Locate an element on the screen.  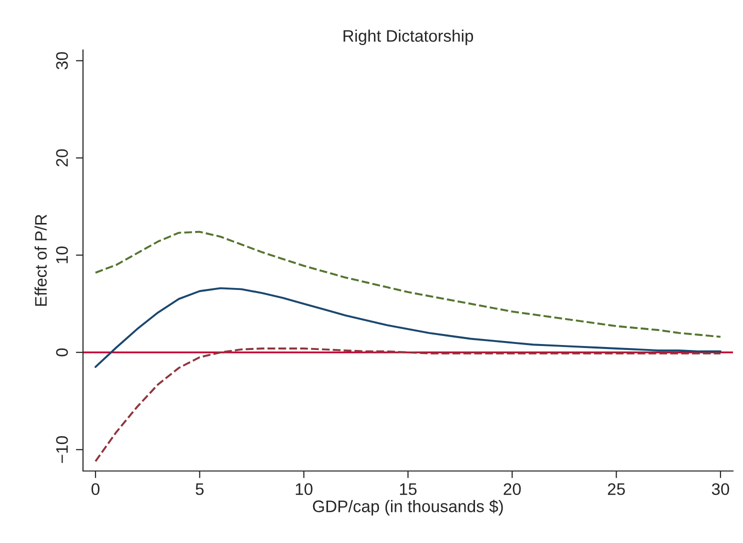
line-series is located at coordinates (408, 327).